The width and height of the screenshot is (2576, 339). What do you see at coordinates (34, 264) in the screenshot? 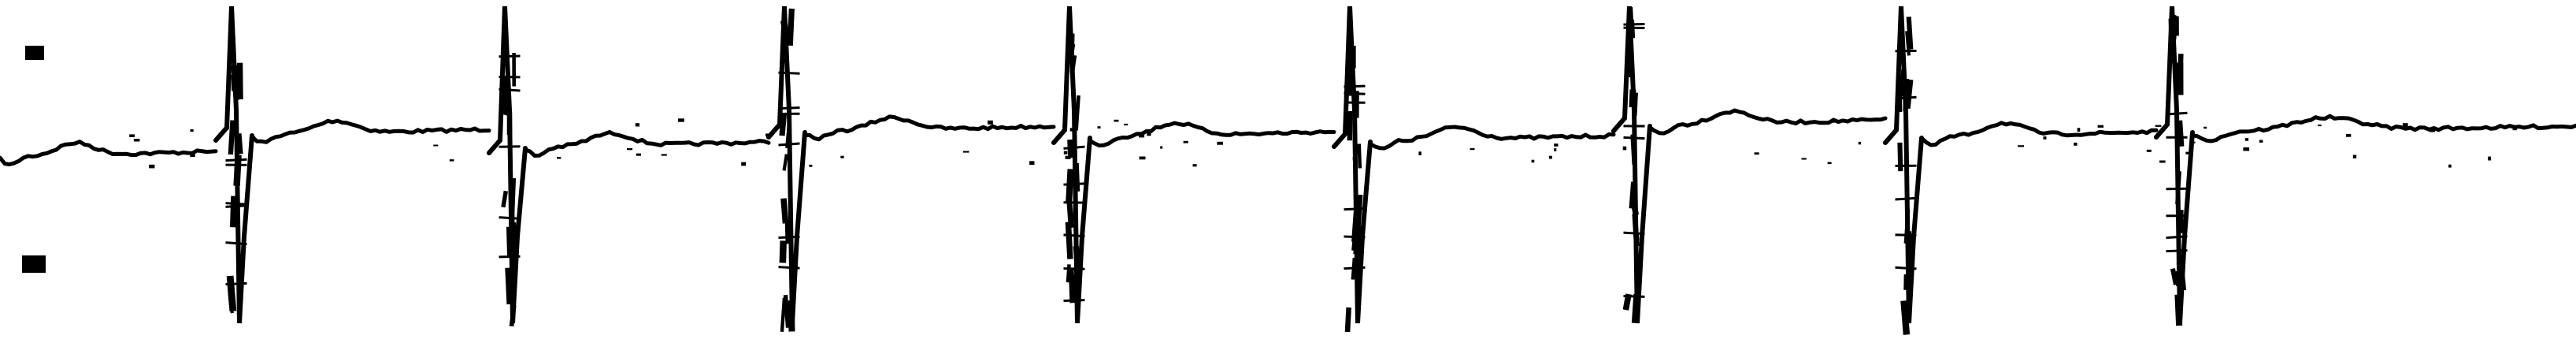
I see `bottom-margin-marker` at bounding box center [34, 264].